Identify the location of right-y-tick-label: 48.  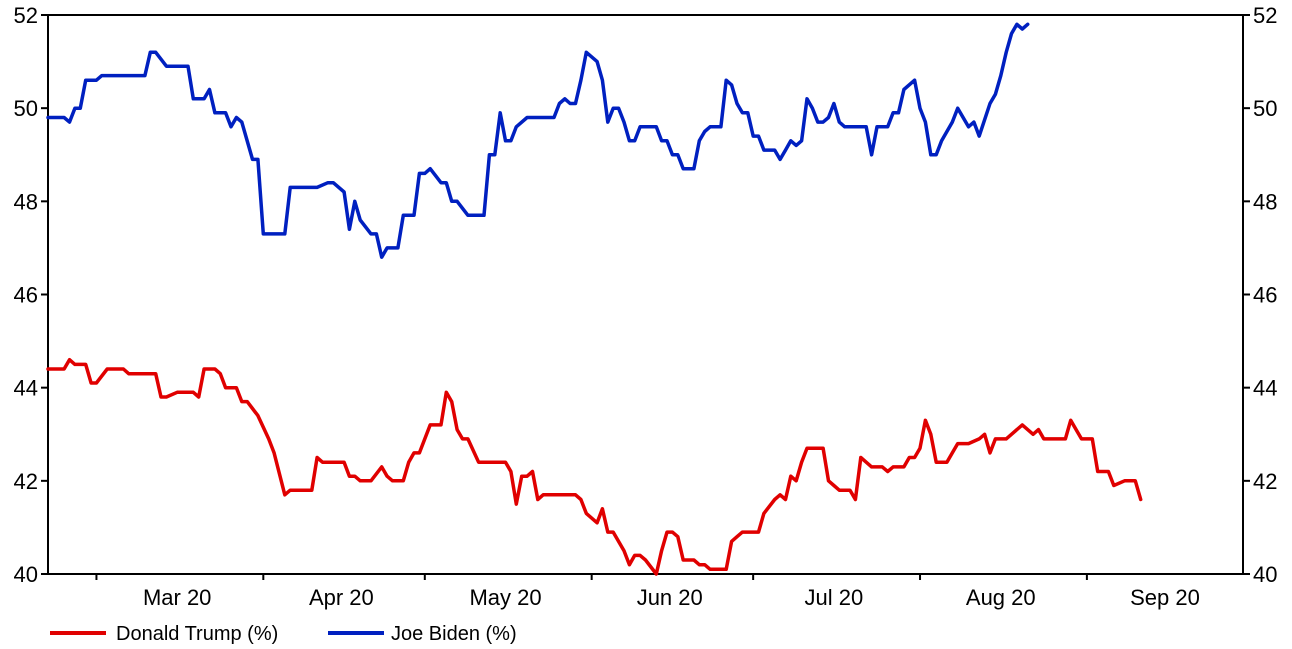
(1265, 201).